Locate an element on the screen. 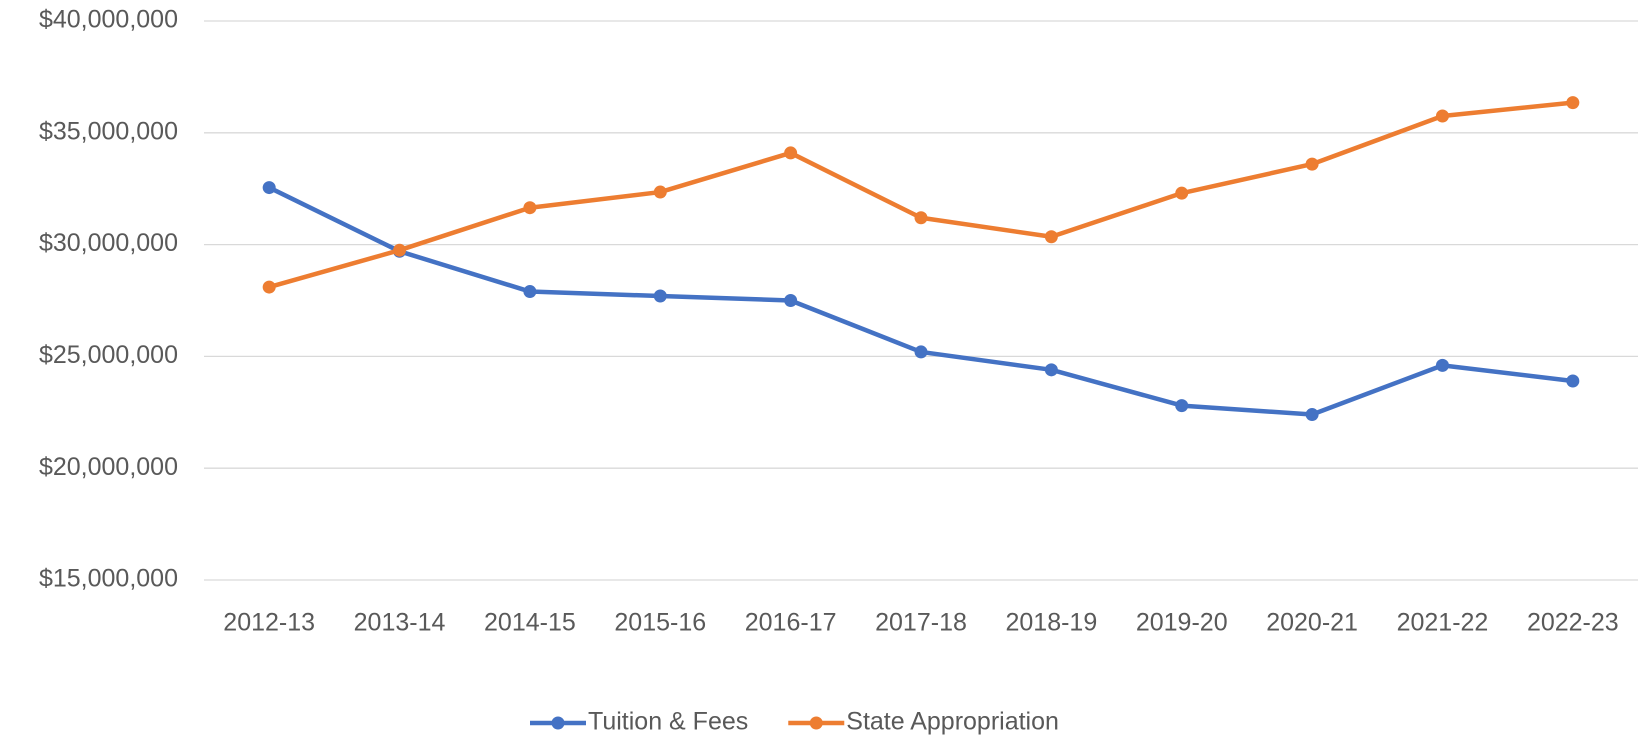 This screenshot has height=741, width=1645. y-tick-label: $30,000,000 is located at coordinates (108, 243).